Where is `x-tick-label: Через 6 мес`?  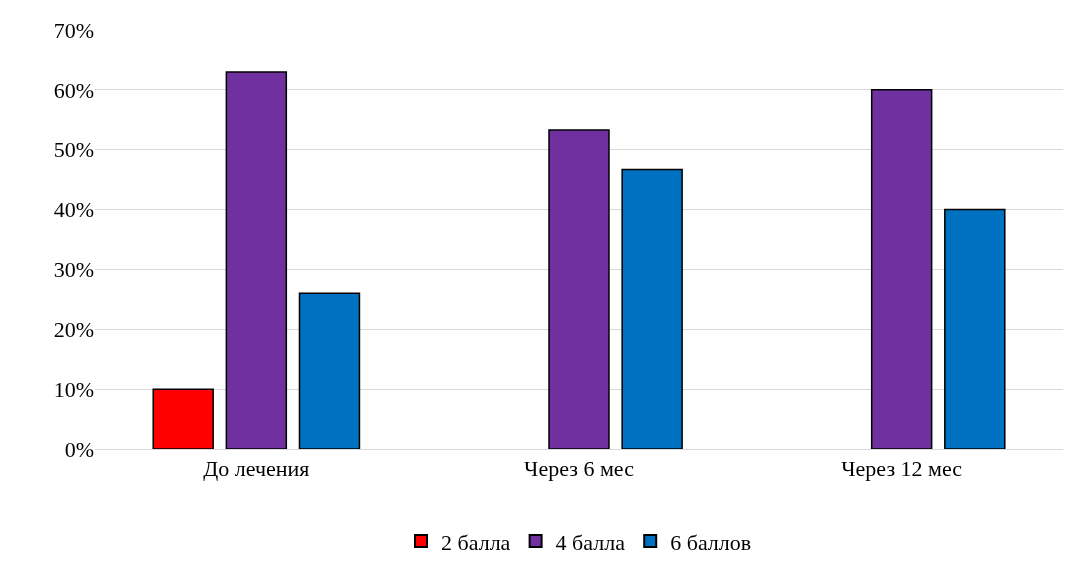
x-tick-label: Через 6 мес is located at coordinates (579, 469).